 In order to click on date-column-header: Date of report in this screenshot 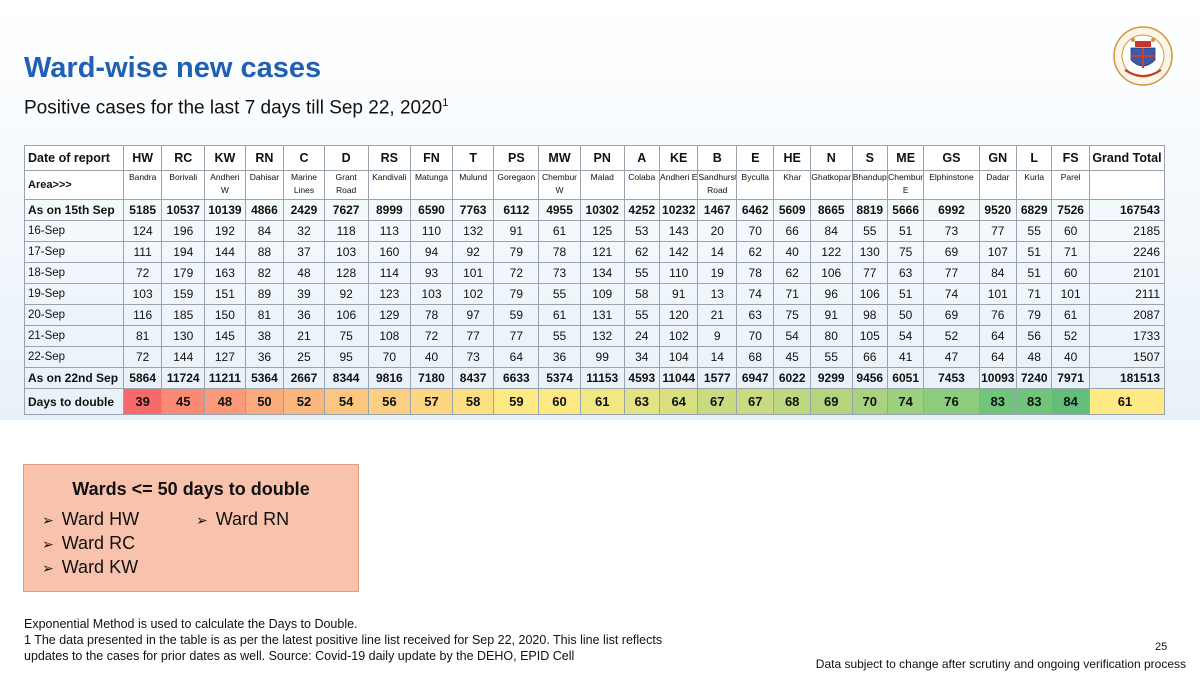, I will do `click(74, 158)`.